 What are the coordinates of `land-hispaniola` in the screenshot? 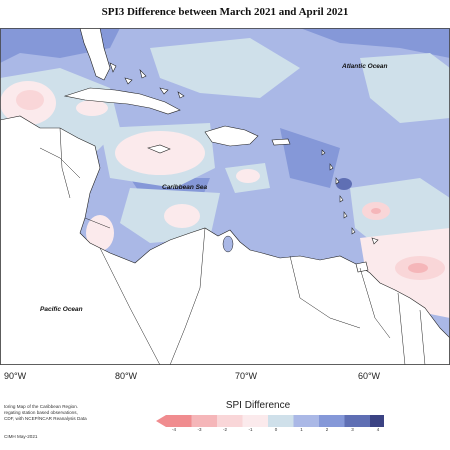 It's located at (231, 136).